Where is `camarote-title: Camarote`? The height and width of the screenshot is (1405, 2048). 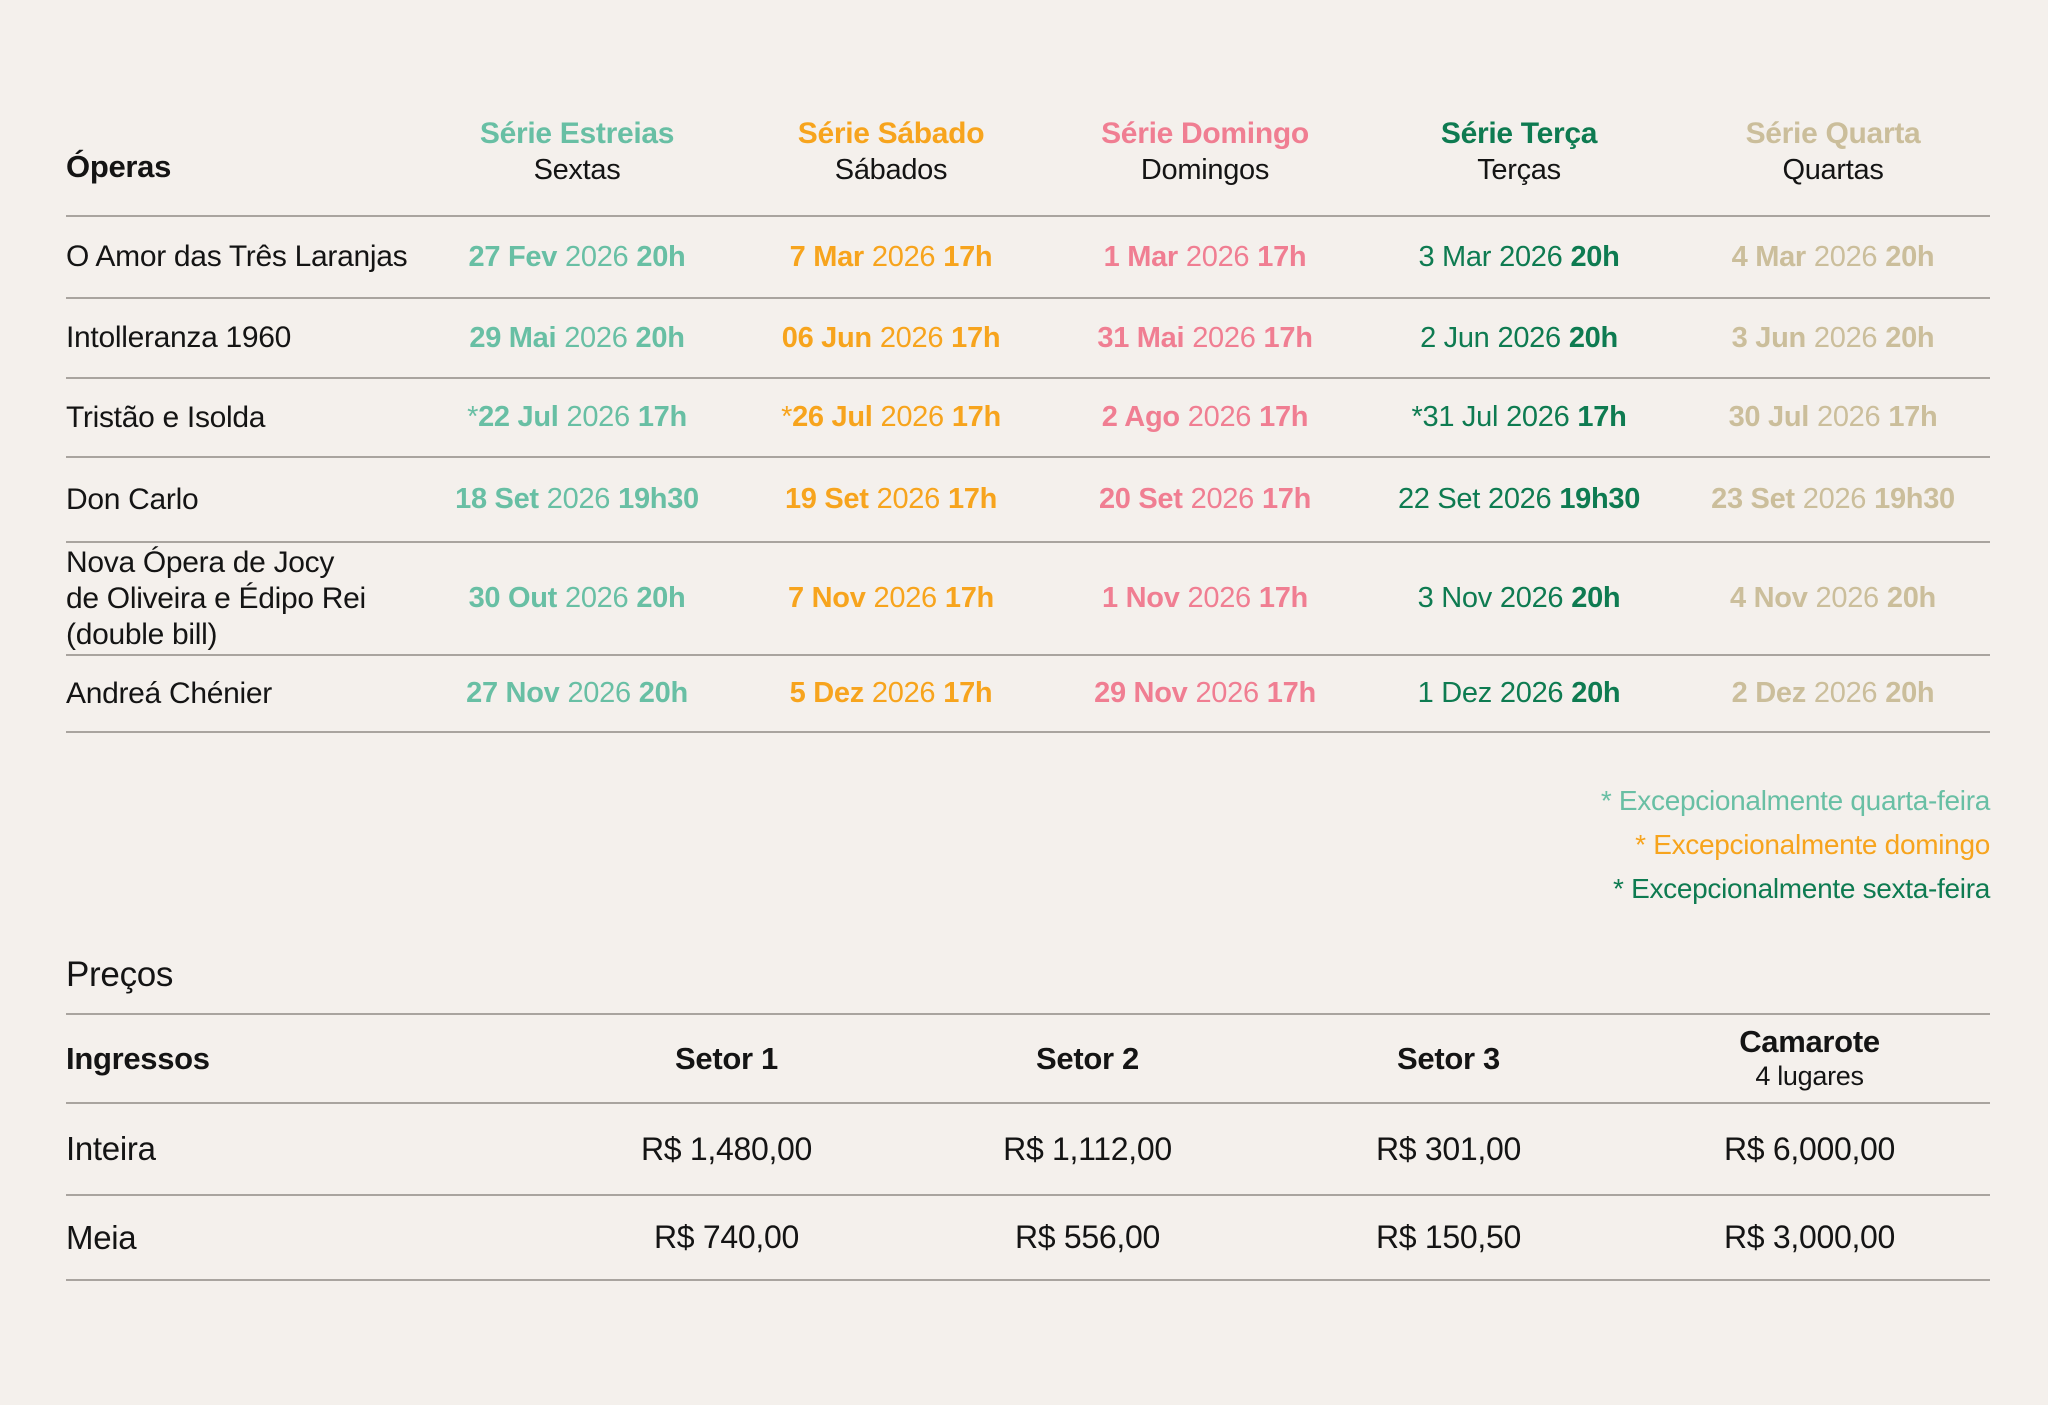
camarote-title: Camarote is located at coordinates (1809, 1041).